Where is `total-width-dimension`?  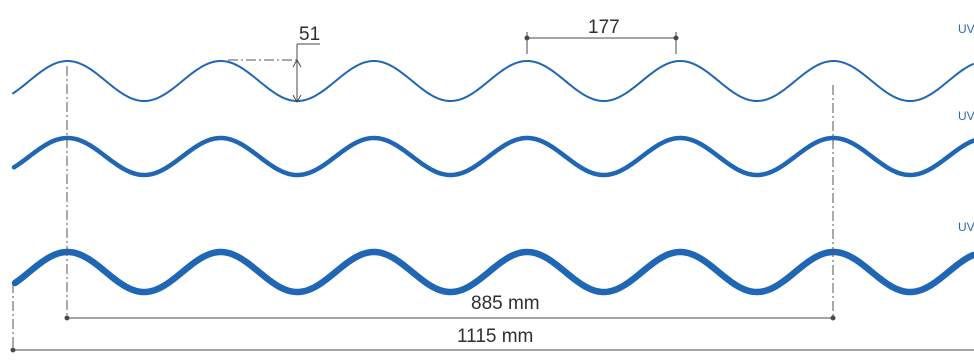 total-width-dimension is located at coordinates (492, 350).